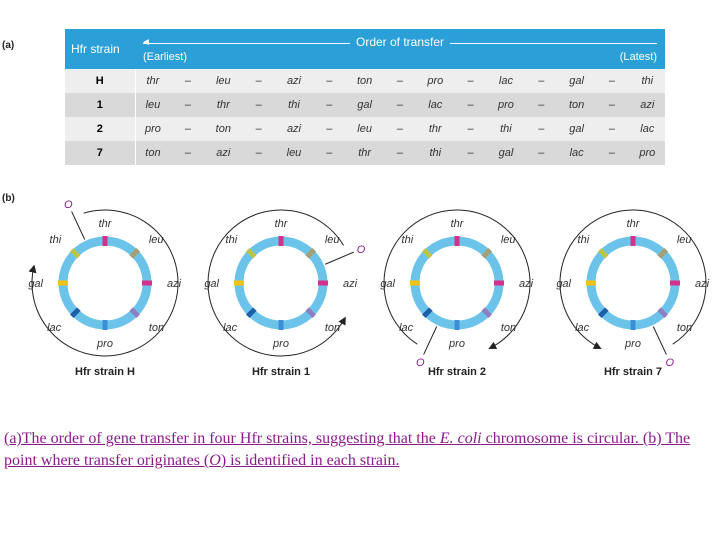 Image resolution: width=720 pixels, height=540 pixels. Describe the element at coordinates (100, 81) in the screenshot. I see `strain-id-cell: H` at that location.